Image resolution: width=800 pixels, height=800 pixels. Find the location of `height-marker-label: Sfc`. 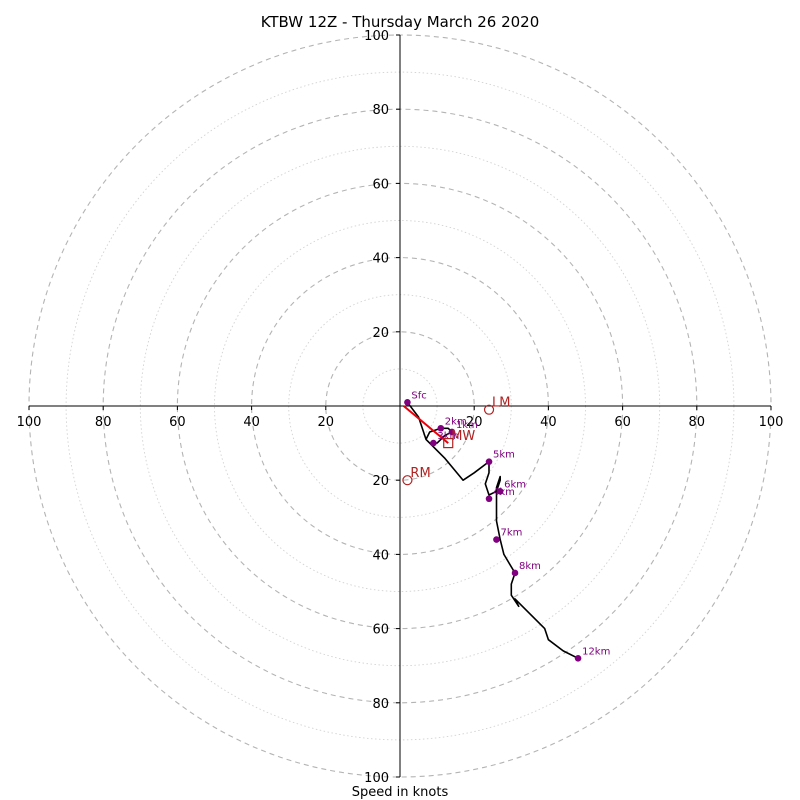

height-marker-label: Sfc is located at coordinates (418, 395).